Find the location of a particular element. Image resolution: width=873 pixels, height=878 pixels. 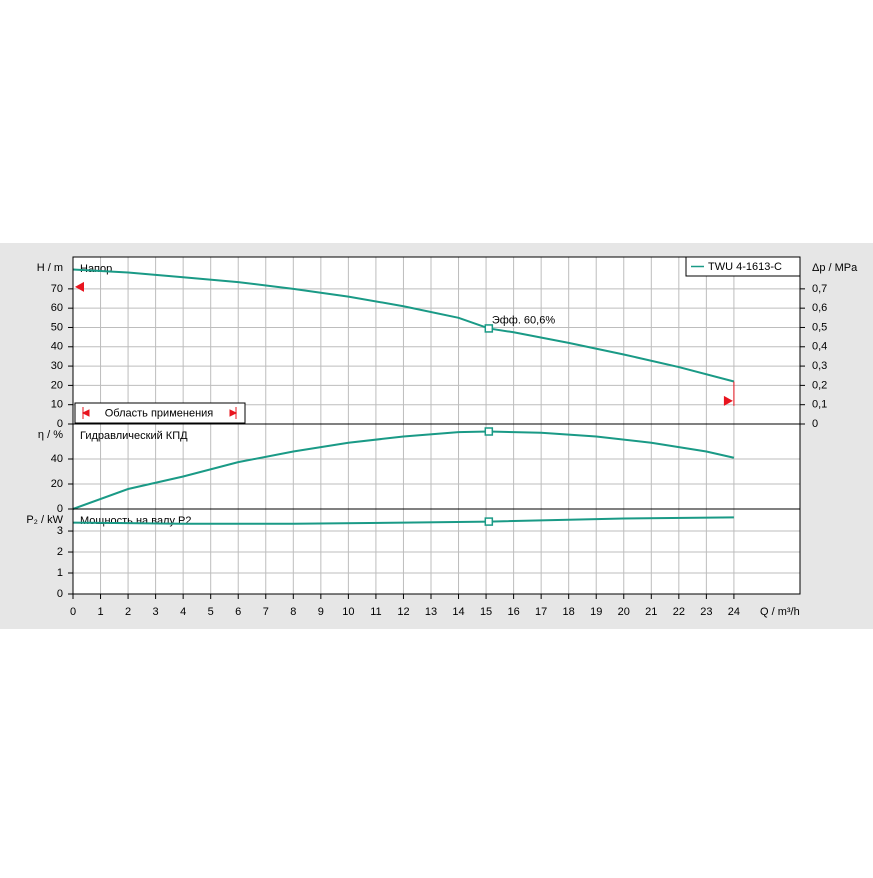

x-tick-label: 16 is located at coordinates (513, 612).